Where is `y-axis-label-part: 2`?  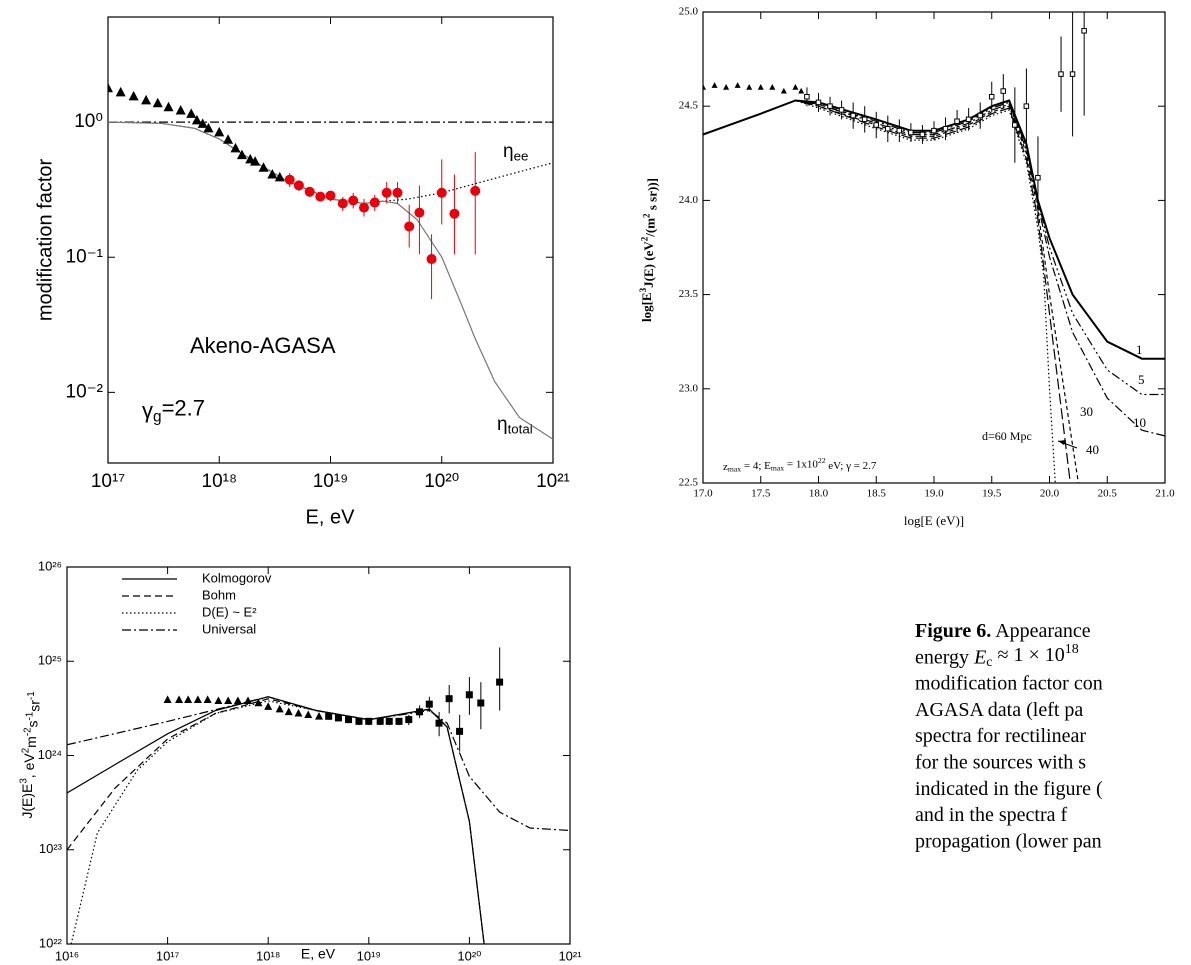
y-axis-label-part: 2 is located at coordinates (25, 750).